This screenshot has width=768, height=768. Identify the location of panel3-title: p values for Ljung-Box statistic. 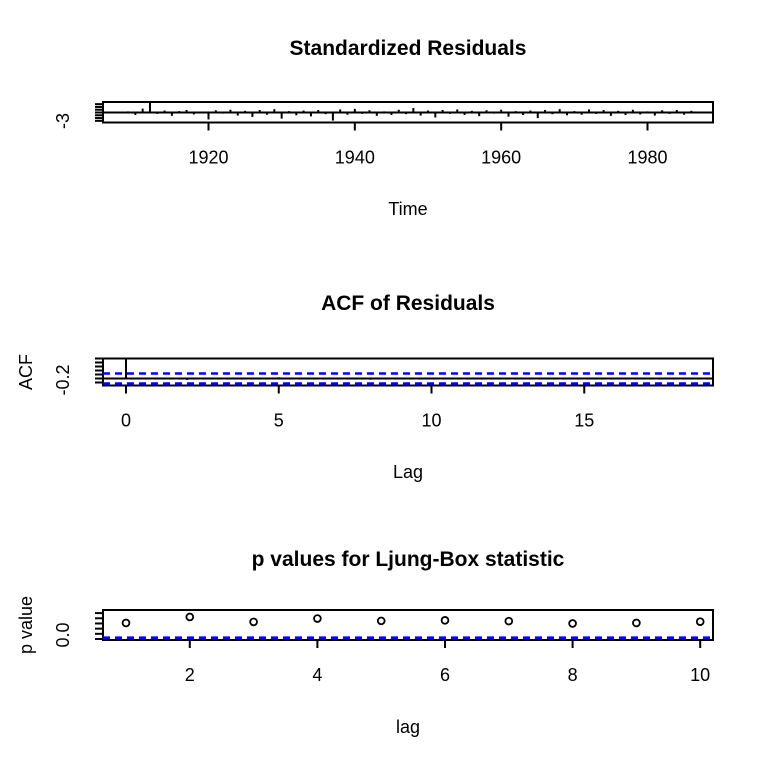
(408, 559).